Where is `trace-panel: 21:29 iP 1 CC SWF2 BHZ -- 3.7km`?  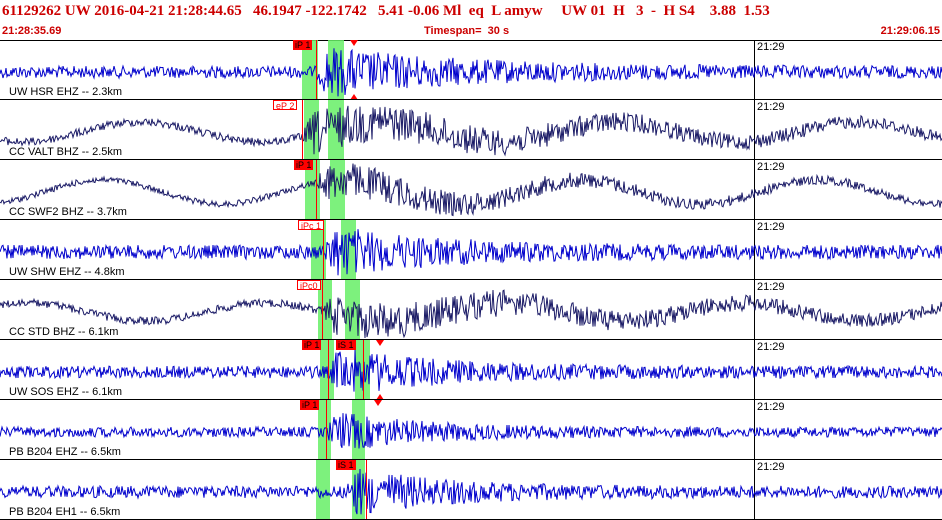 trace-panel: 21:29 iP 1 CC SWF2 BHZ -- 3.7km is located at coordinates (471, 190).